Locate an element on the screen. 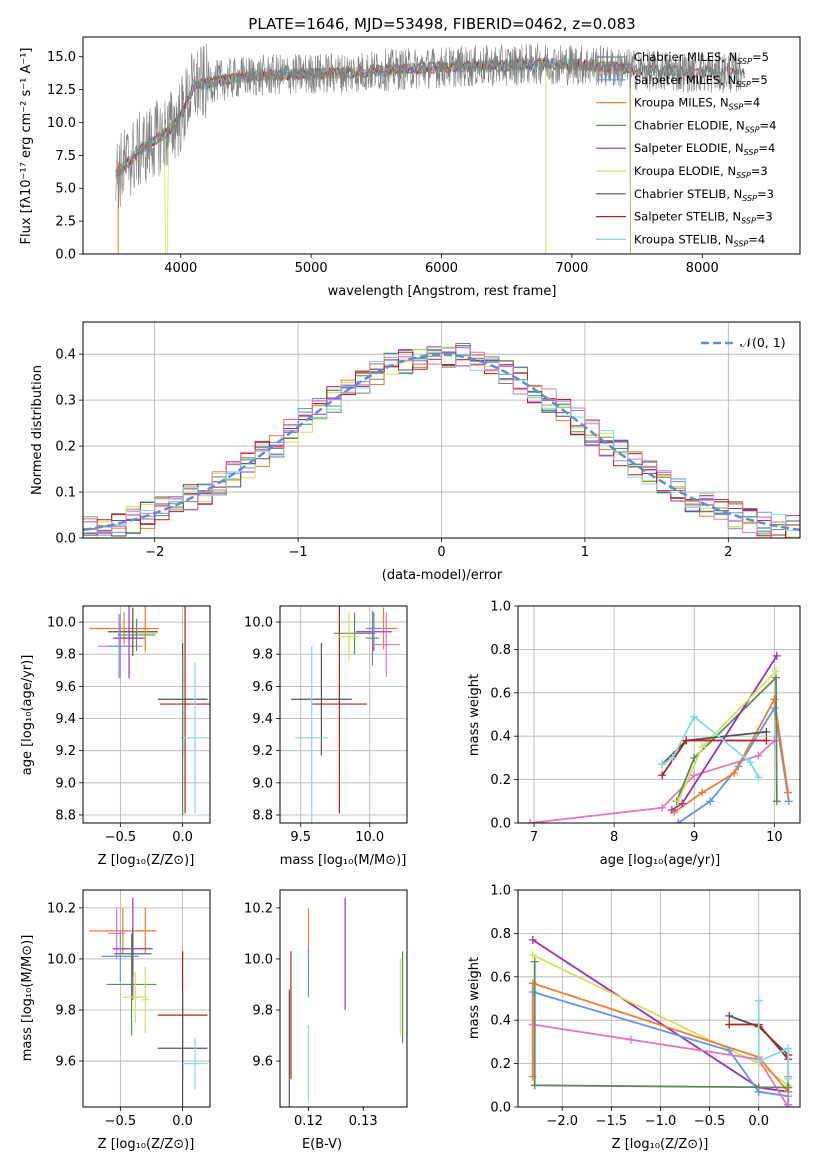 This screenshot has height=1174, width=819. weight_vs_z-xtick-label-3: −0.5 is located at coordinates (710, 1121).